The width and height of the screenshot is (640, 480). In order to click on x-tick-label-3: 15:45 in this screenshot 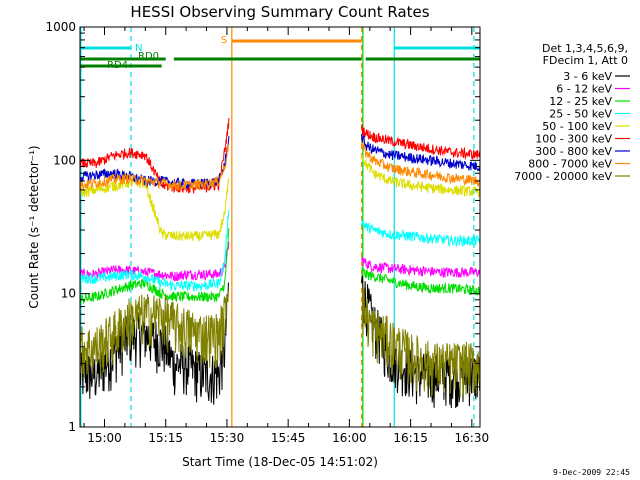, I will do `click(288, 438)`.